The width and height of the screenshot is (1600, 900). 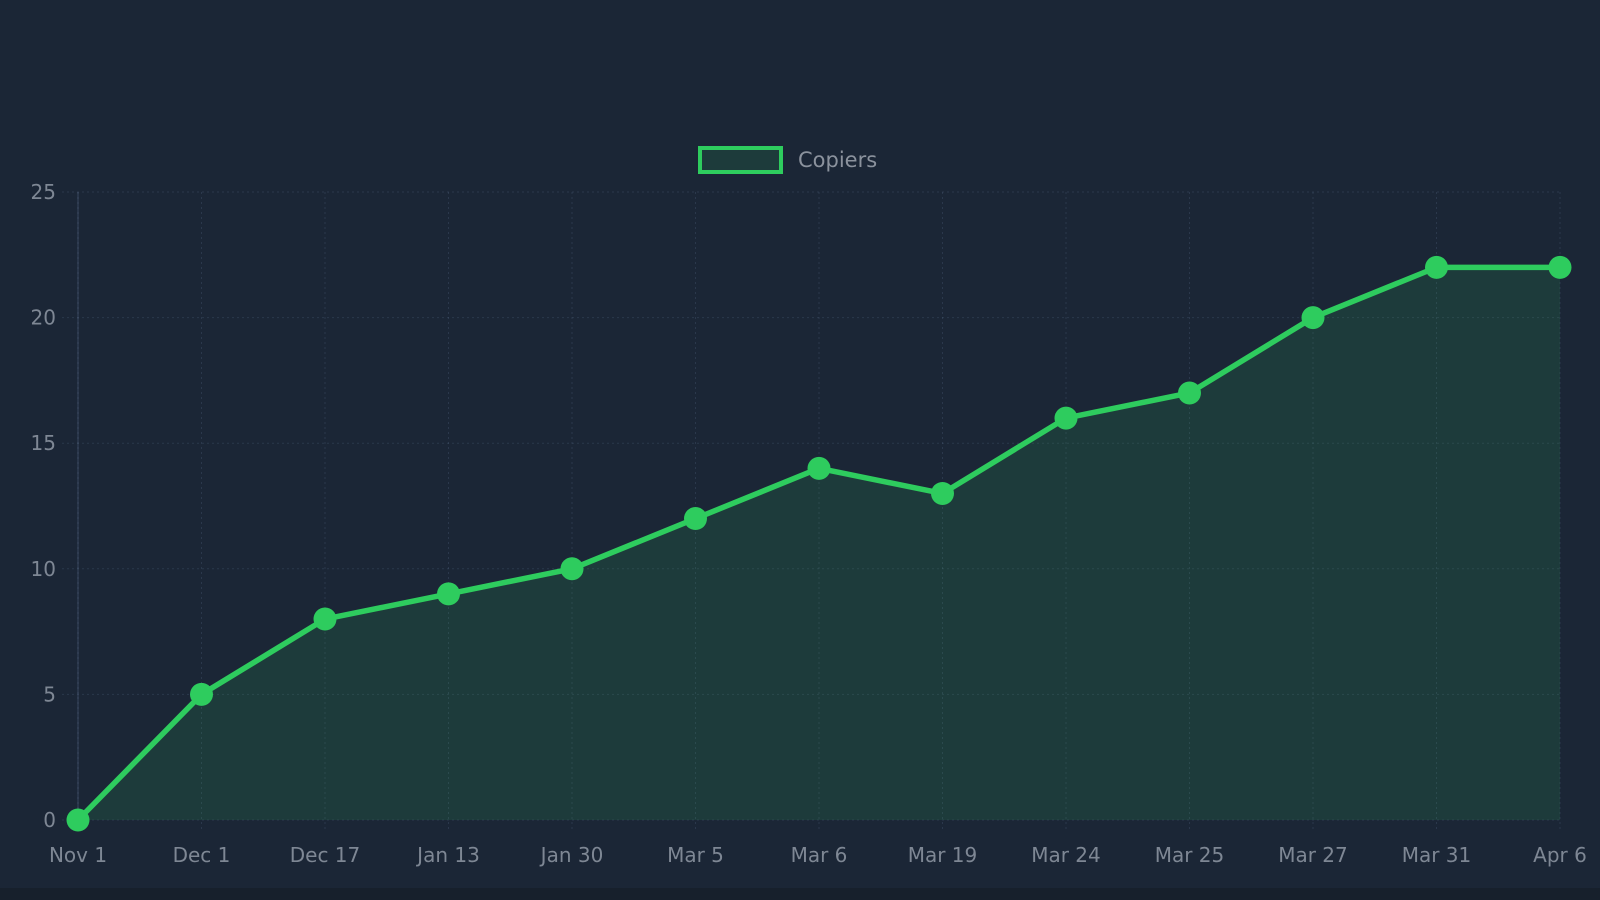 What do you see at coordinates (325, 855) in the screenshot?
I see `x-tick-label: Dec 17` at bounding box center [325, 855].